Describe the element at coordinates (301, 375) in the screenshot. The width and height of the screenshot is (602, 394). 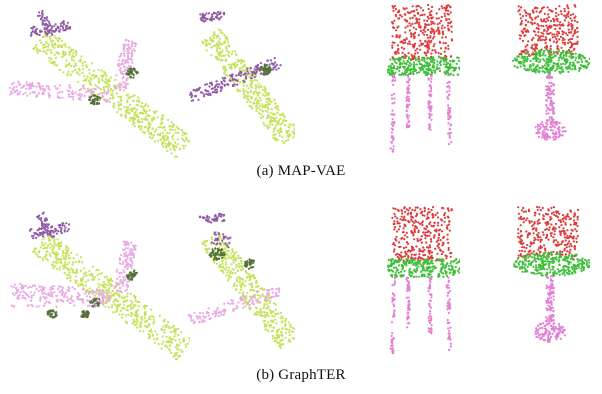
I see `caption-graphter: (b) GraphTER` at that location.